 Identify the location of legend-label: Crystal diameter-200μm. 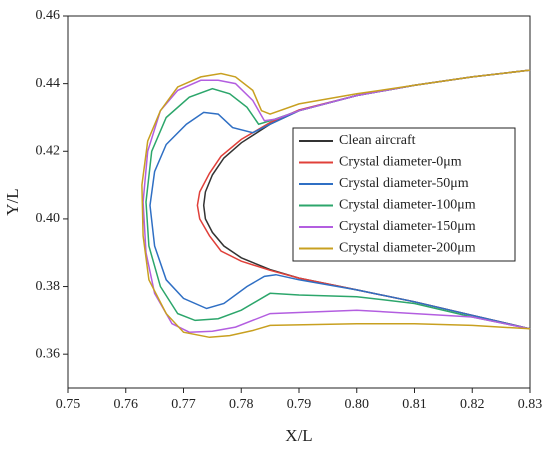
(407, 248).